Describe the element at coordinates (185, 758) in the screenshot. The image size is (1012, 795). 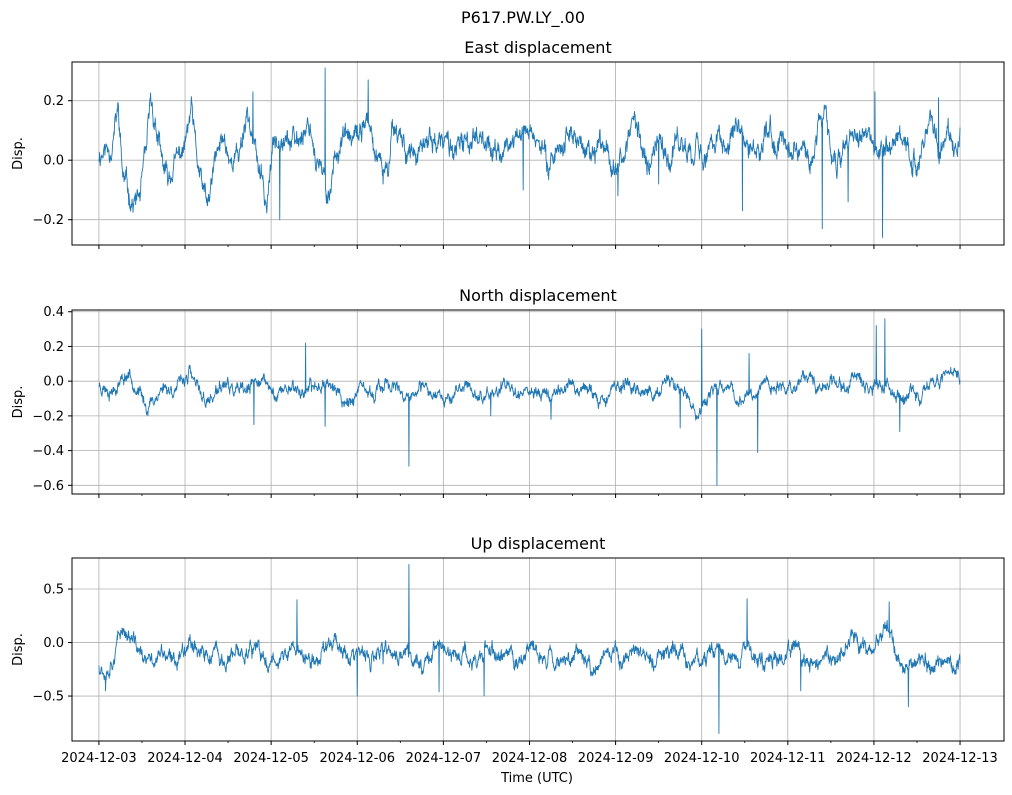
I see `x-tick-label: 2024-12-04` at that location.